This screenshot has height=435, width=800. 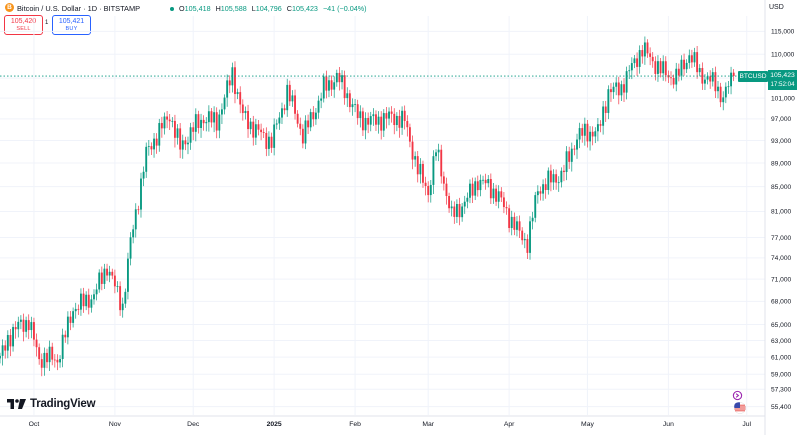 What do you see at coordinates (23, 21) in the screenshot?
I see `sell-price: 105,420` at bounding box center [23, 21].